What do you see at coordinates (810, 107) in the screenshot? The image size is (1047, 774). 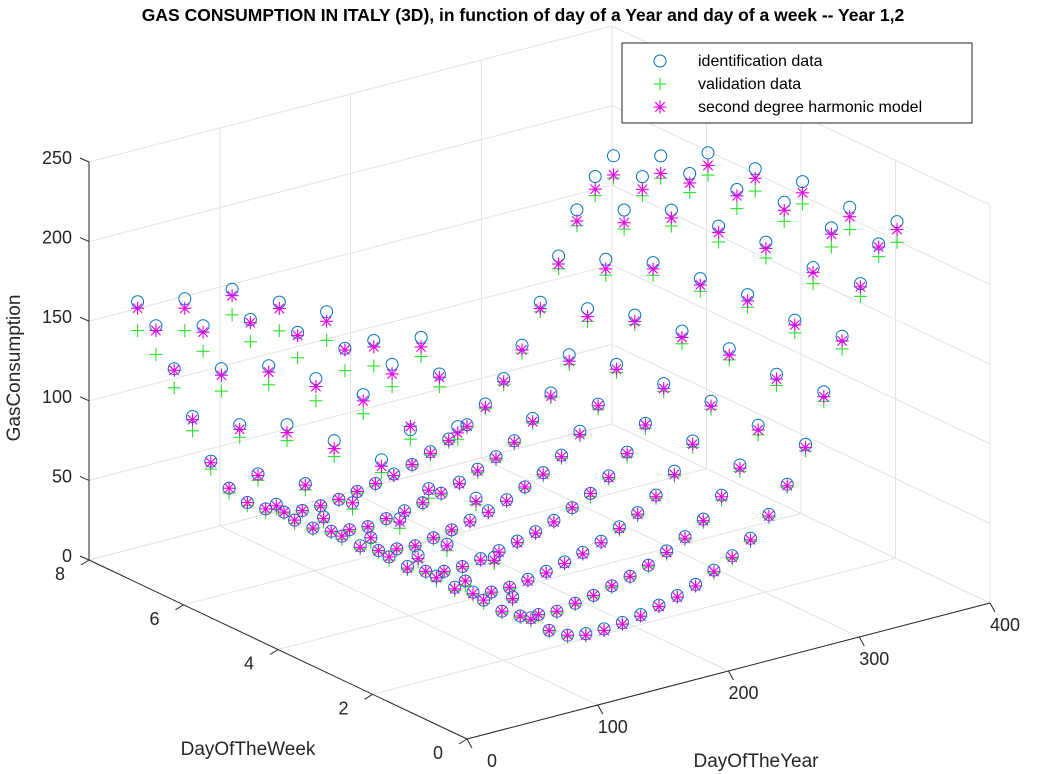 I see `legend-label-harmonic-model: second degree harmonic model` at bounding box center [810, 107].